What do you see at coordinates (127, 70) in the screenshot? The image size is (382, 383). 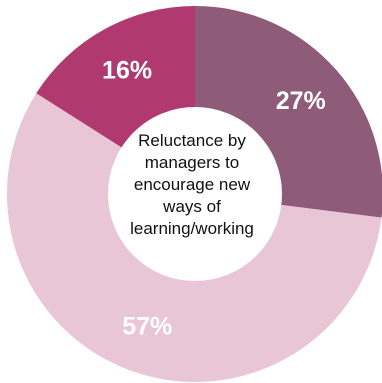 I see `slice-label-16: 16%` at bounding box center [127, 70].